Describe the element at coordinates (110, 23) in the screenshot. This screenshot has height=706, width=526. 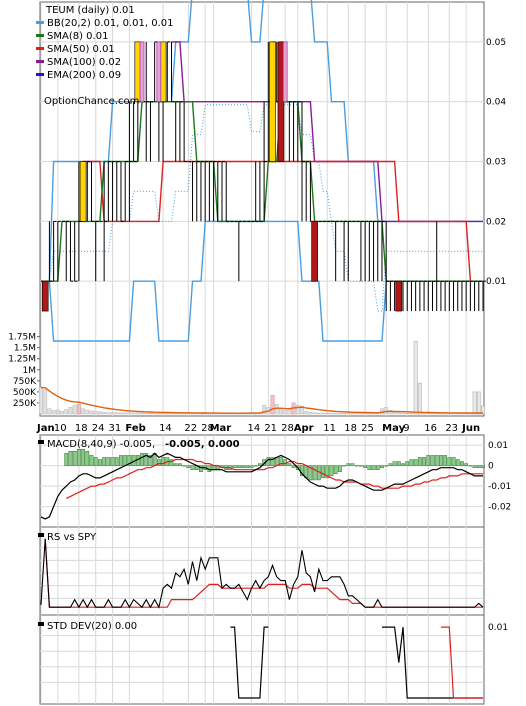
I see `legend-label: BB(20,2) 0.01, 0.01, 0.01` at that location.